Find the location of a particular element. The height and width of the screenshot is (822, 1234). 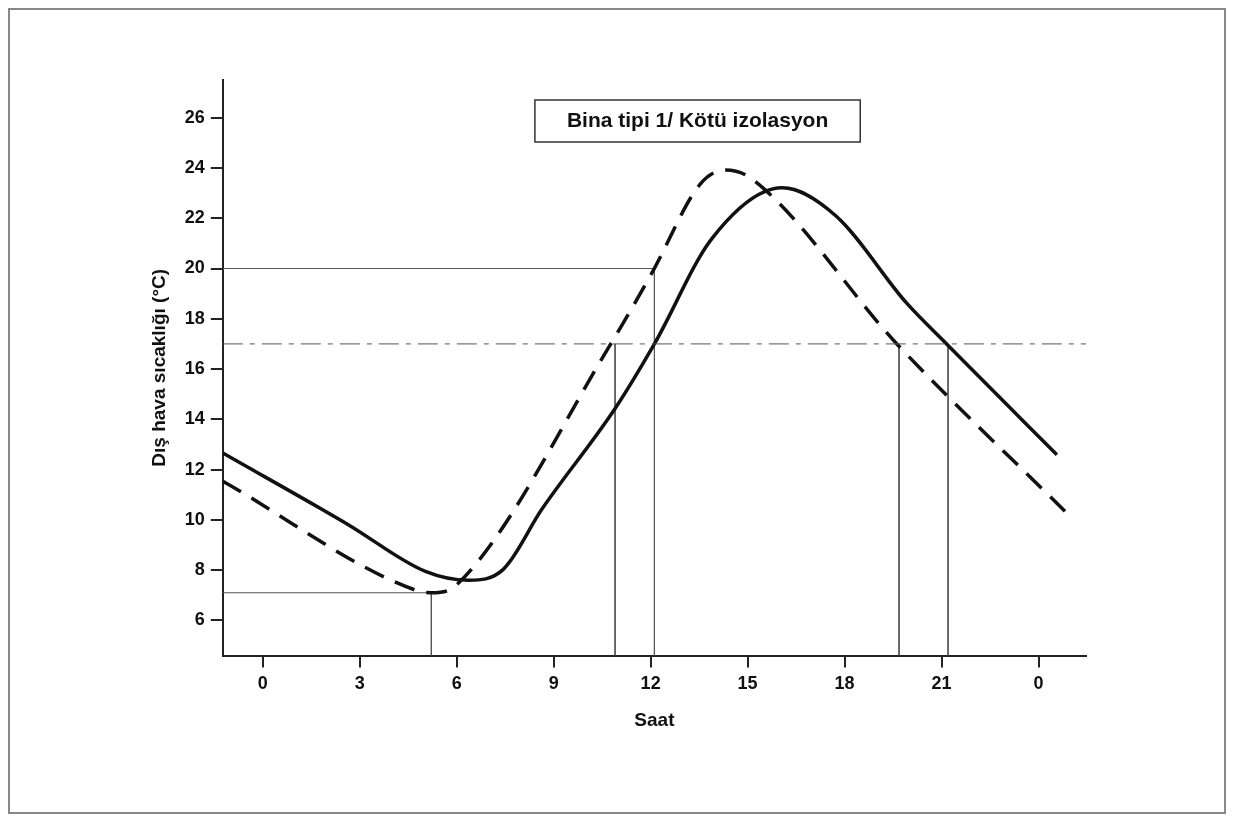

y-tick-label: 14 is located at coordinates (194, 418).